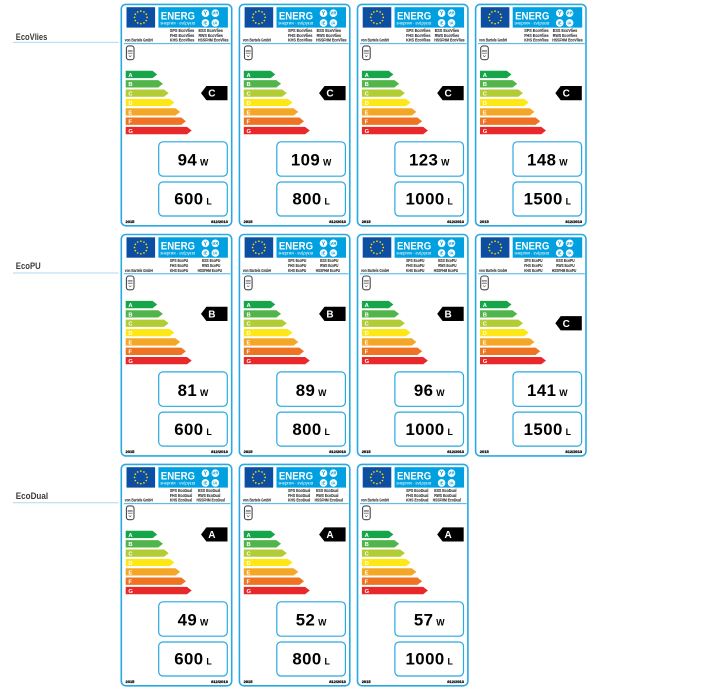  I want to click on svg-text: SPS EcoPU, so click(297, 260).